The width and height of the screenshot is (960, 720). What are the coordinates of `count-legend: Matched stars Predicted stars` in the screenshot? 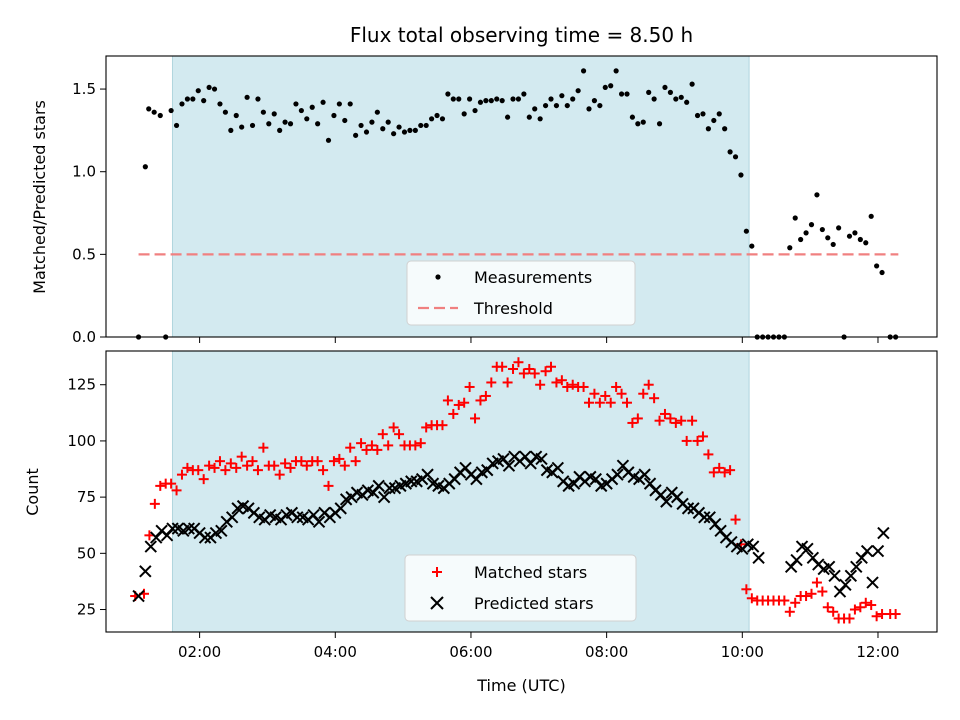 It's located at (520, 588).